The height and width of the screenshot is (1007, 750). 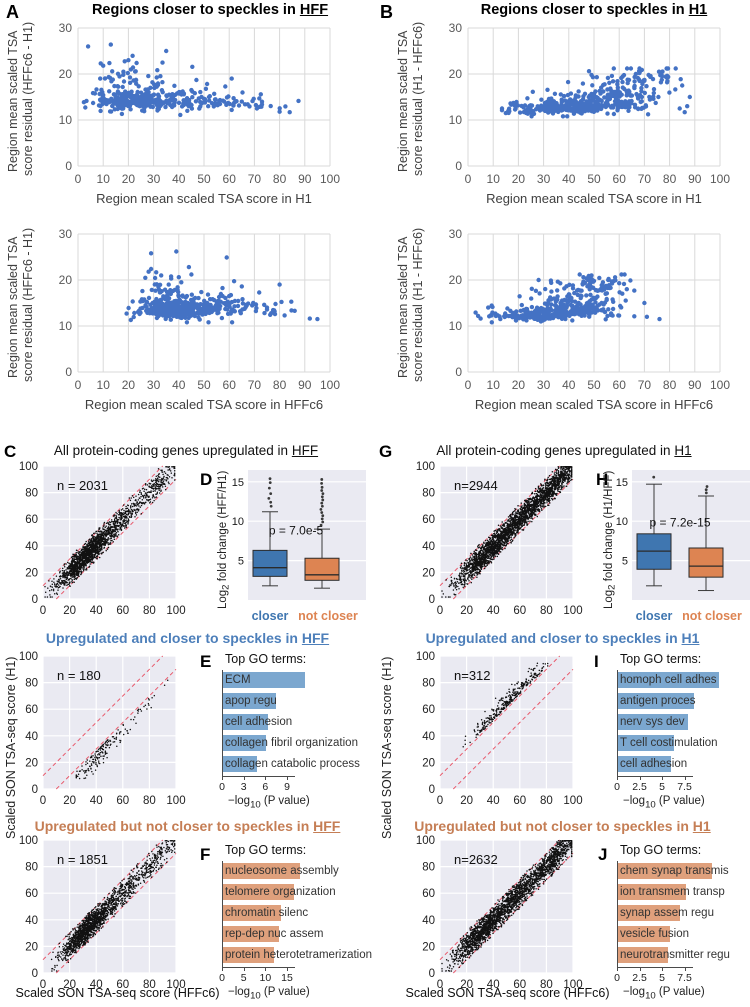 I want to click on n-count-label: n=312, so click(x=472, y=675).